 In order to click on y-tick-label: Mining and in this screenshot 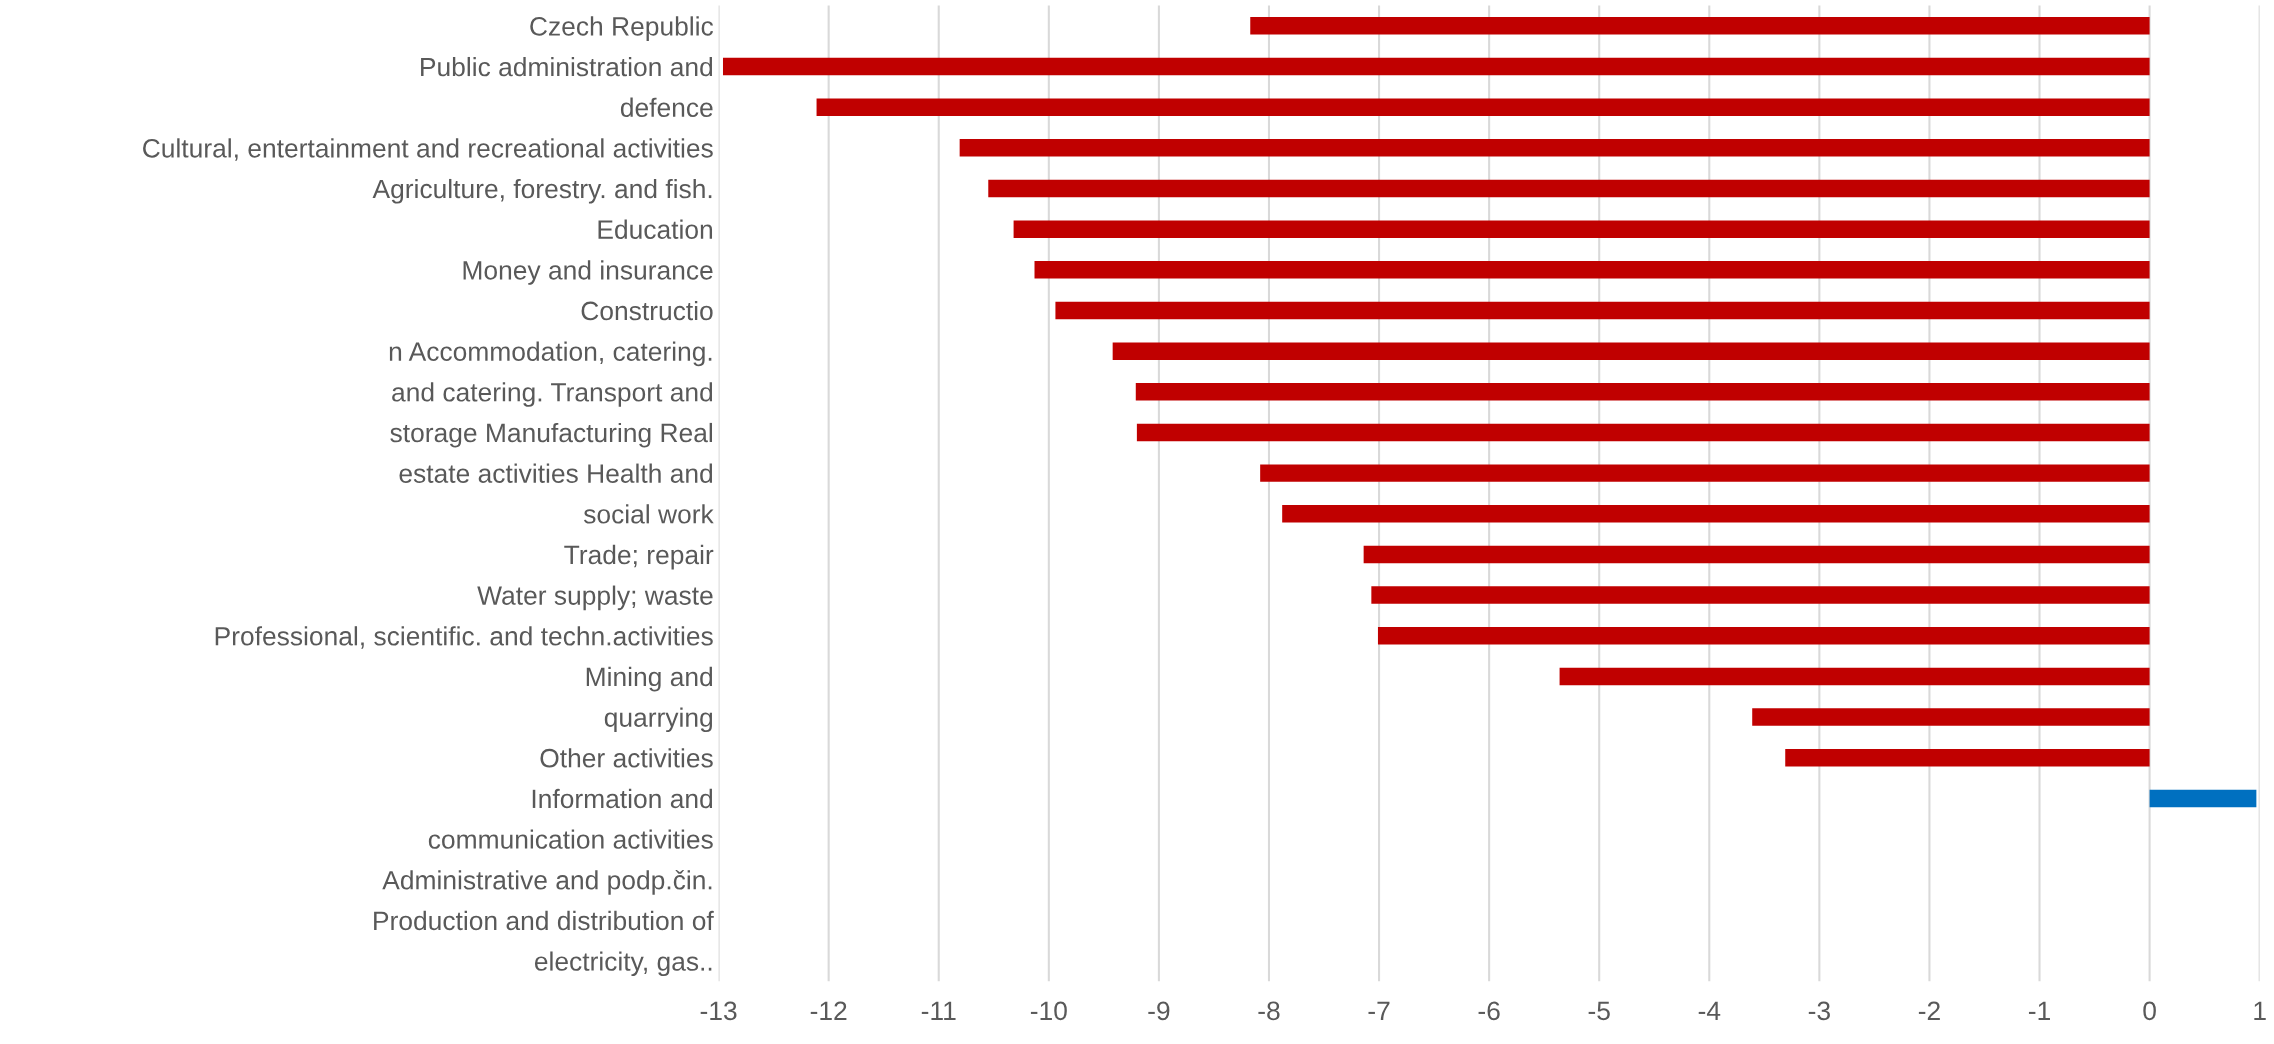, I will do `click(649, 679)`.